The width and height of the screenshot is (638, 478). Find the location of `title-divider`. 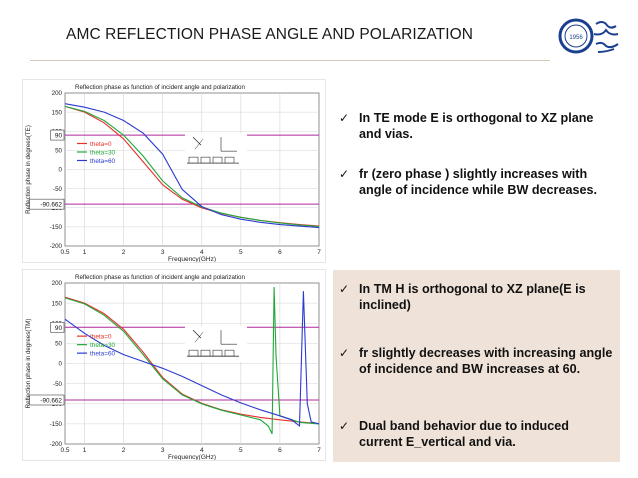

title-divider is located at coordinates (290, 60).